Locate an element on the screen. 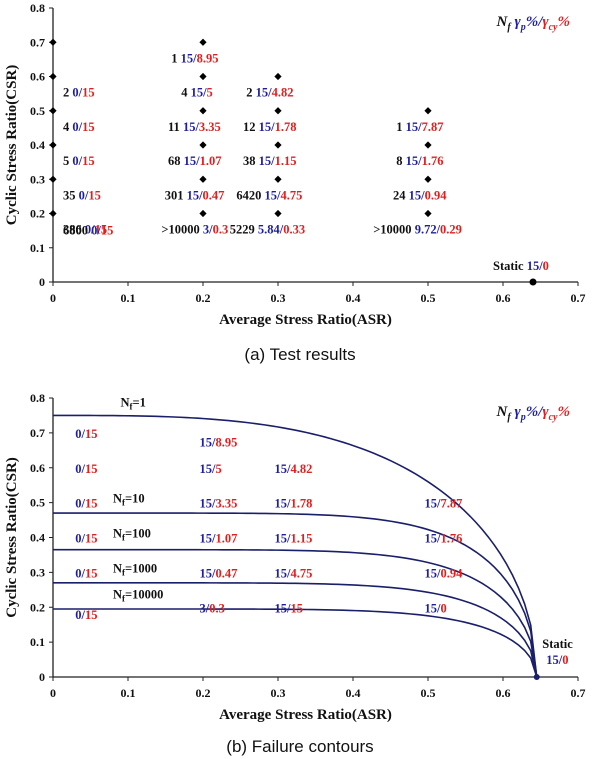  label-part: 1.76 is located at coordinates (451, 539).